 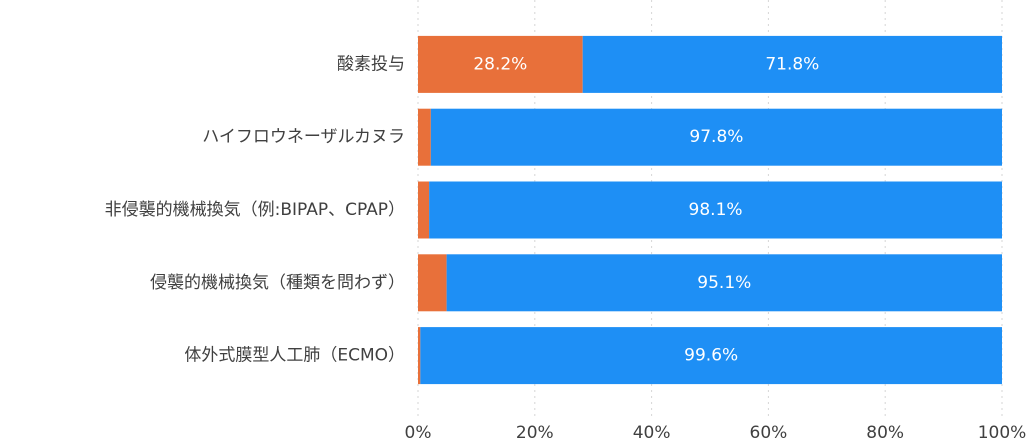 I want to click on x-tick-label: 0%, so click(x=418, y=433).